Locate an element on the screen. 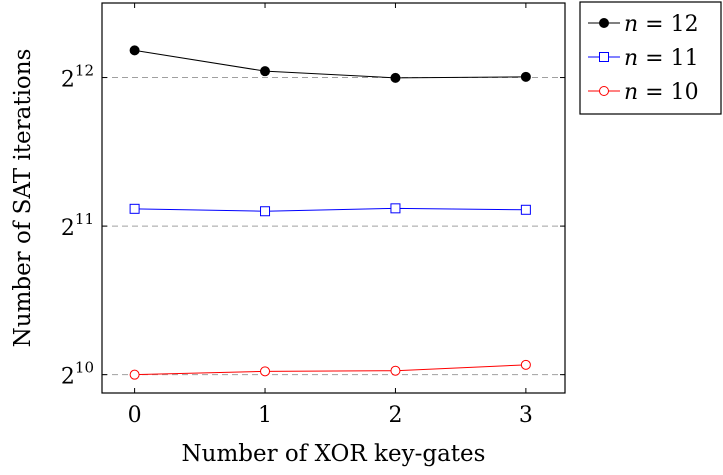 The image size is (723, 475). y-tick-label: 211 is located at coordinates (77, 225).